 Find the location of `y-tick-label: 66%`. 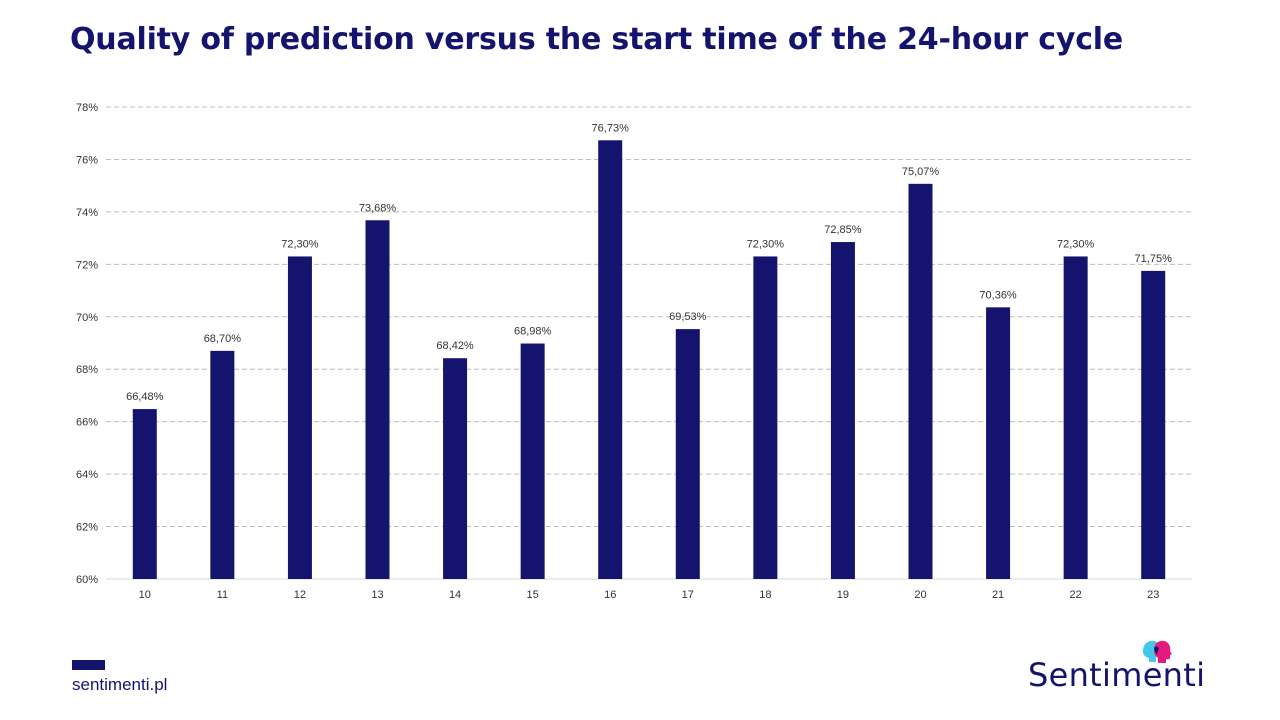

y-tick-label: 66% is located at coordinates (87, 423).